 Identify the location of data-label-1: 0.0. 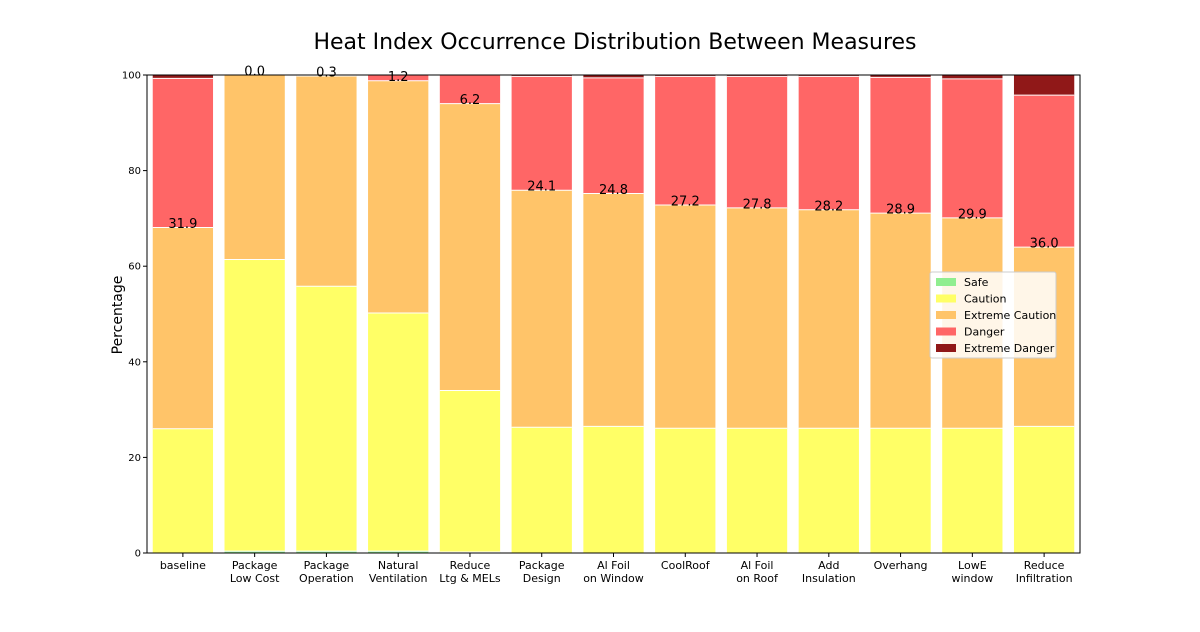
(254, 72).